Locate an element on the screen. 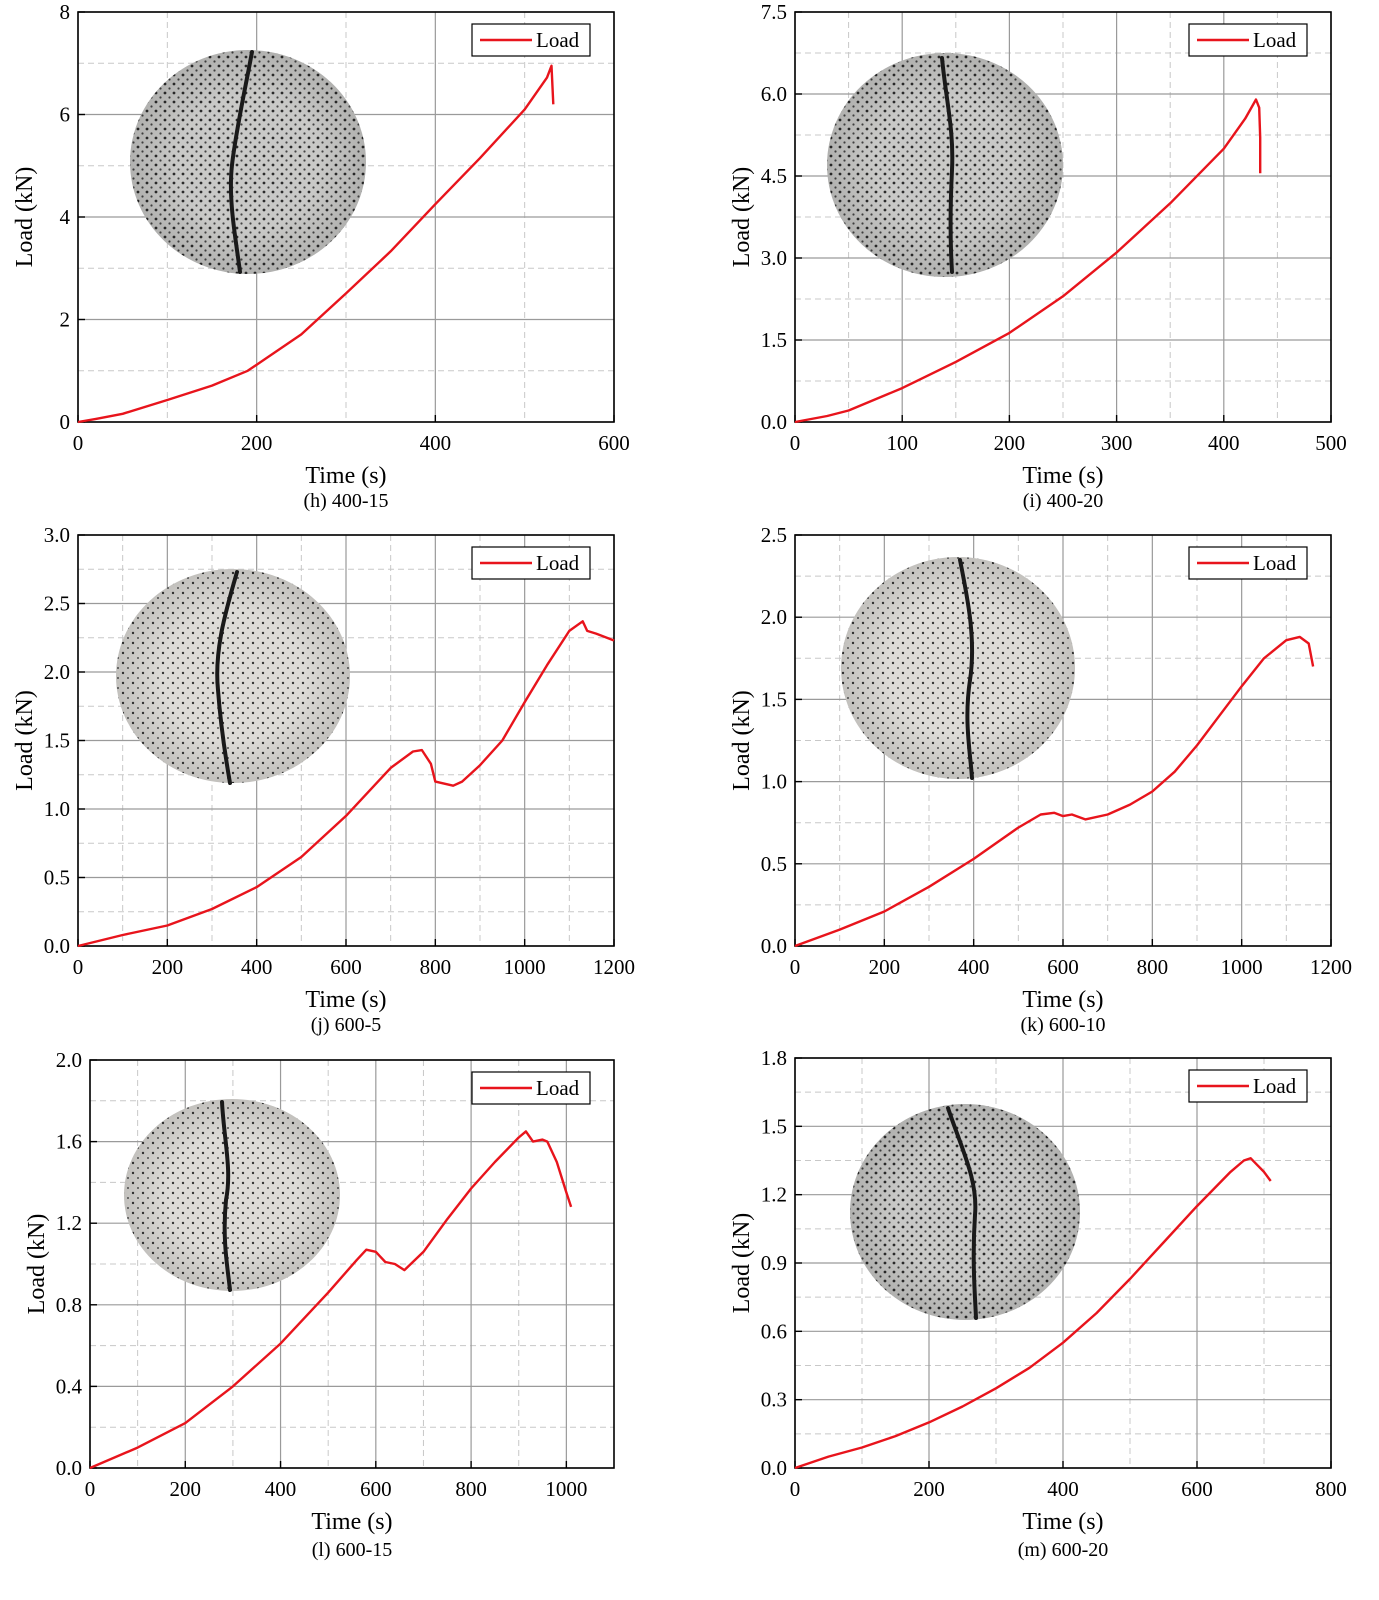 Image resolution: width=1379 pixels, height=1600 pixels. panel-caption: (i) 400-20 is located at coordinates (1063, 501).